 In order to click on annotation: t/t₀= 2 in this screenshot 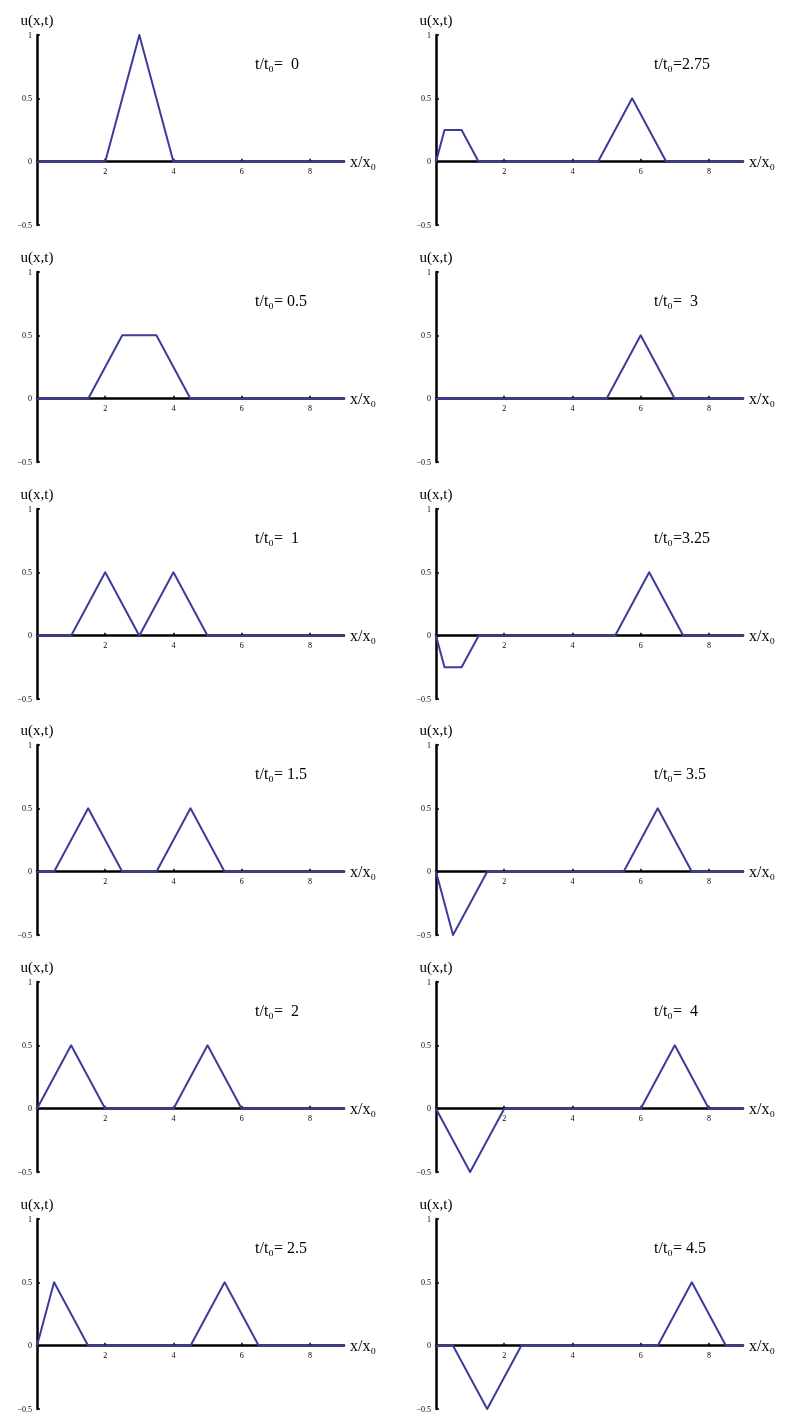, I will do `click(277, 1010)`.